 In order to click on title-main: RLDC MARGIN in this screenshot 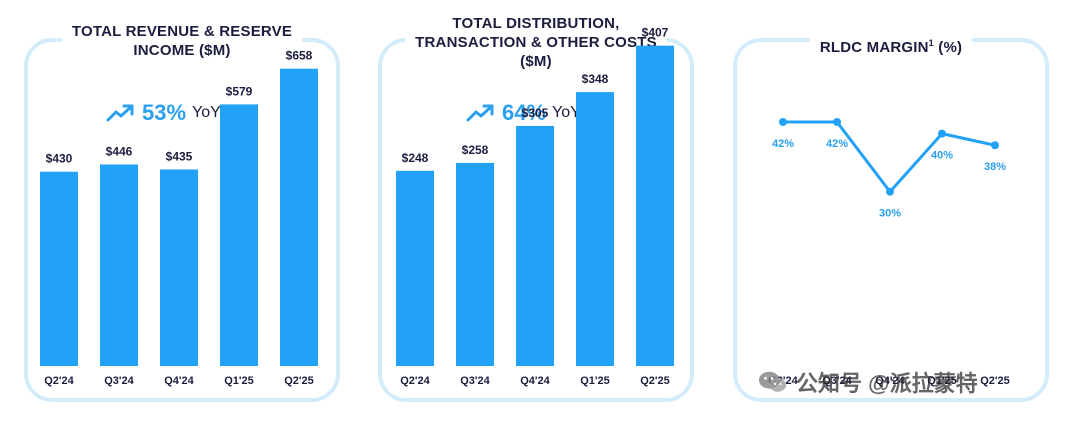, I will do `click(874, 47)`.